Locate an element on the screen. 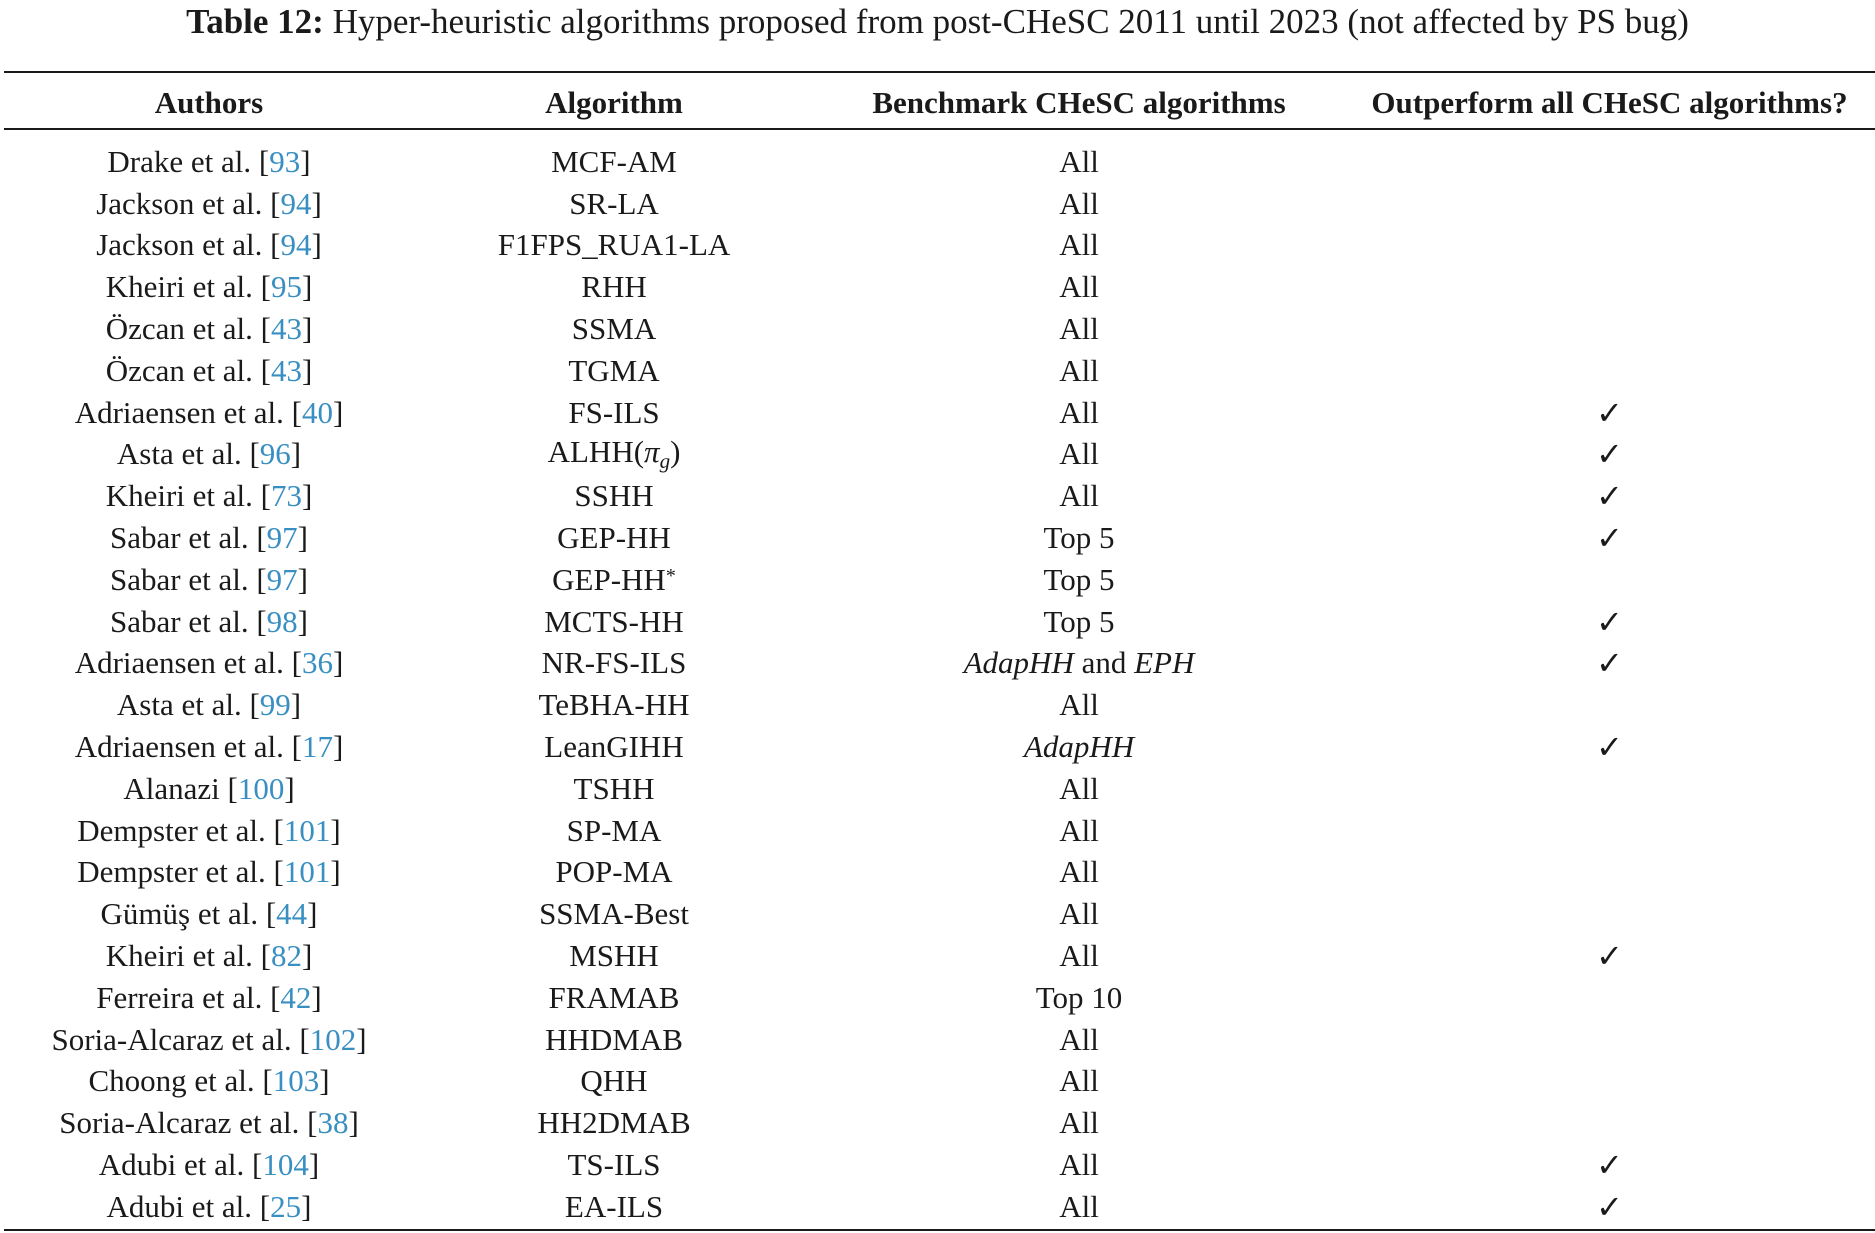  algorithm-cell: RHH is located at coordinates (614, 287).